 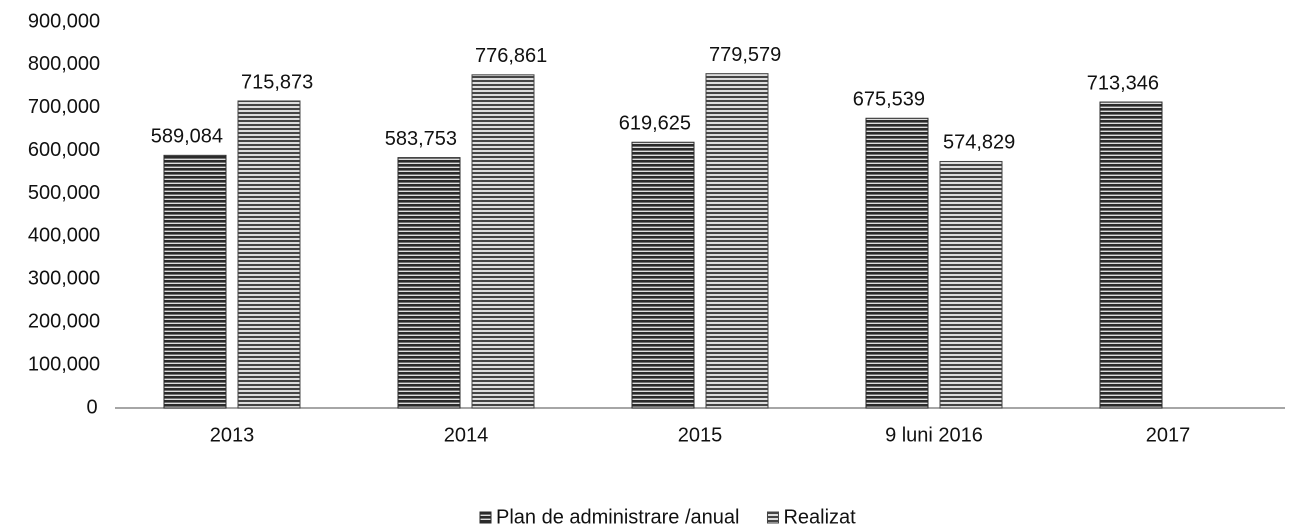 What do you see at coordinates (64, 21) in the screenshot?
I see `y-tick-label: 900,000` at bounding box center [64, 21].